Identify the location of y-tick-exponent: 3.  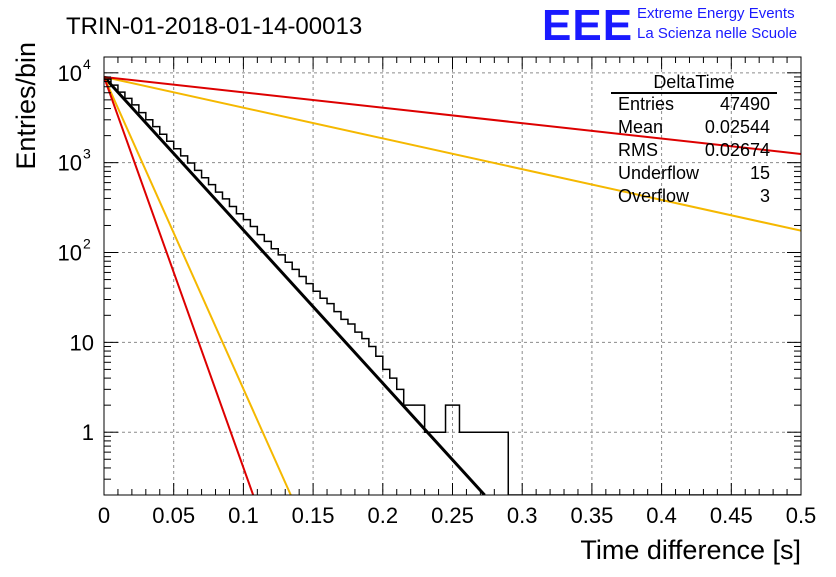
(87, 154).